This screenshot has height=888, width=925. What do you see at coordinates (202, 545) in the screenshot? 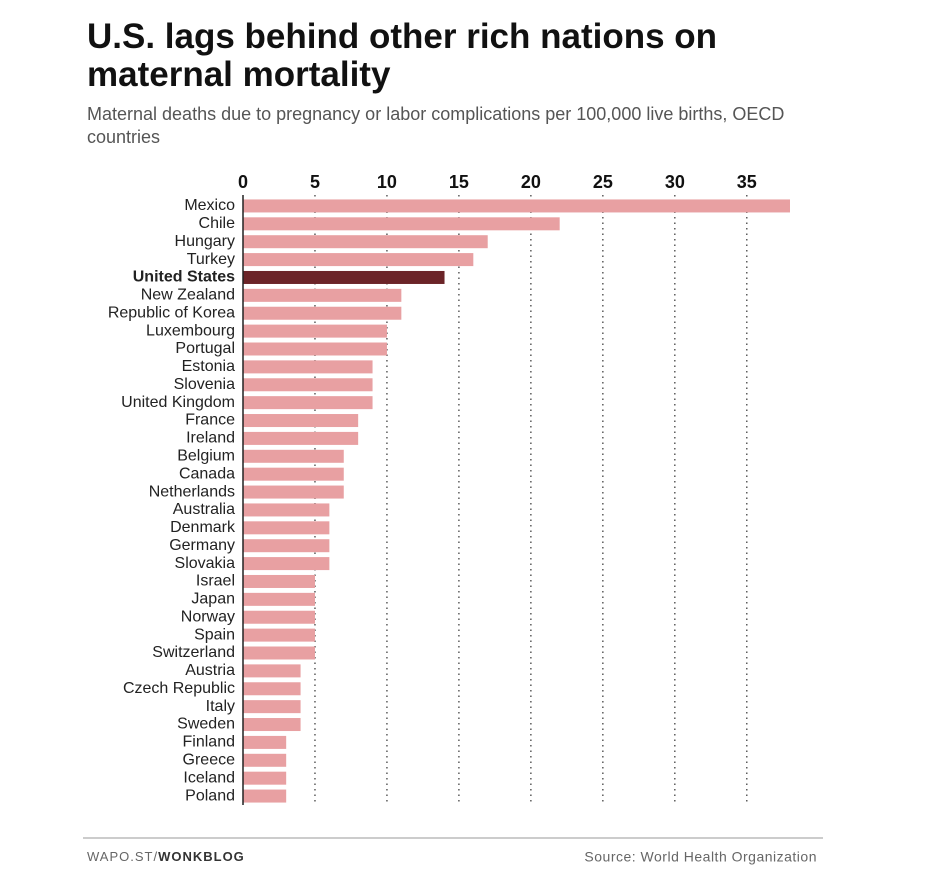
I see `y-tick-label: Germany` at bounding box center [202, 545].